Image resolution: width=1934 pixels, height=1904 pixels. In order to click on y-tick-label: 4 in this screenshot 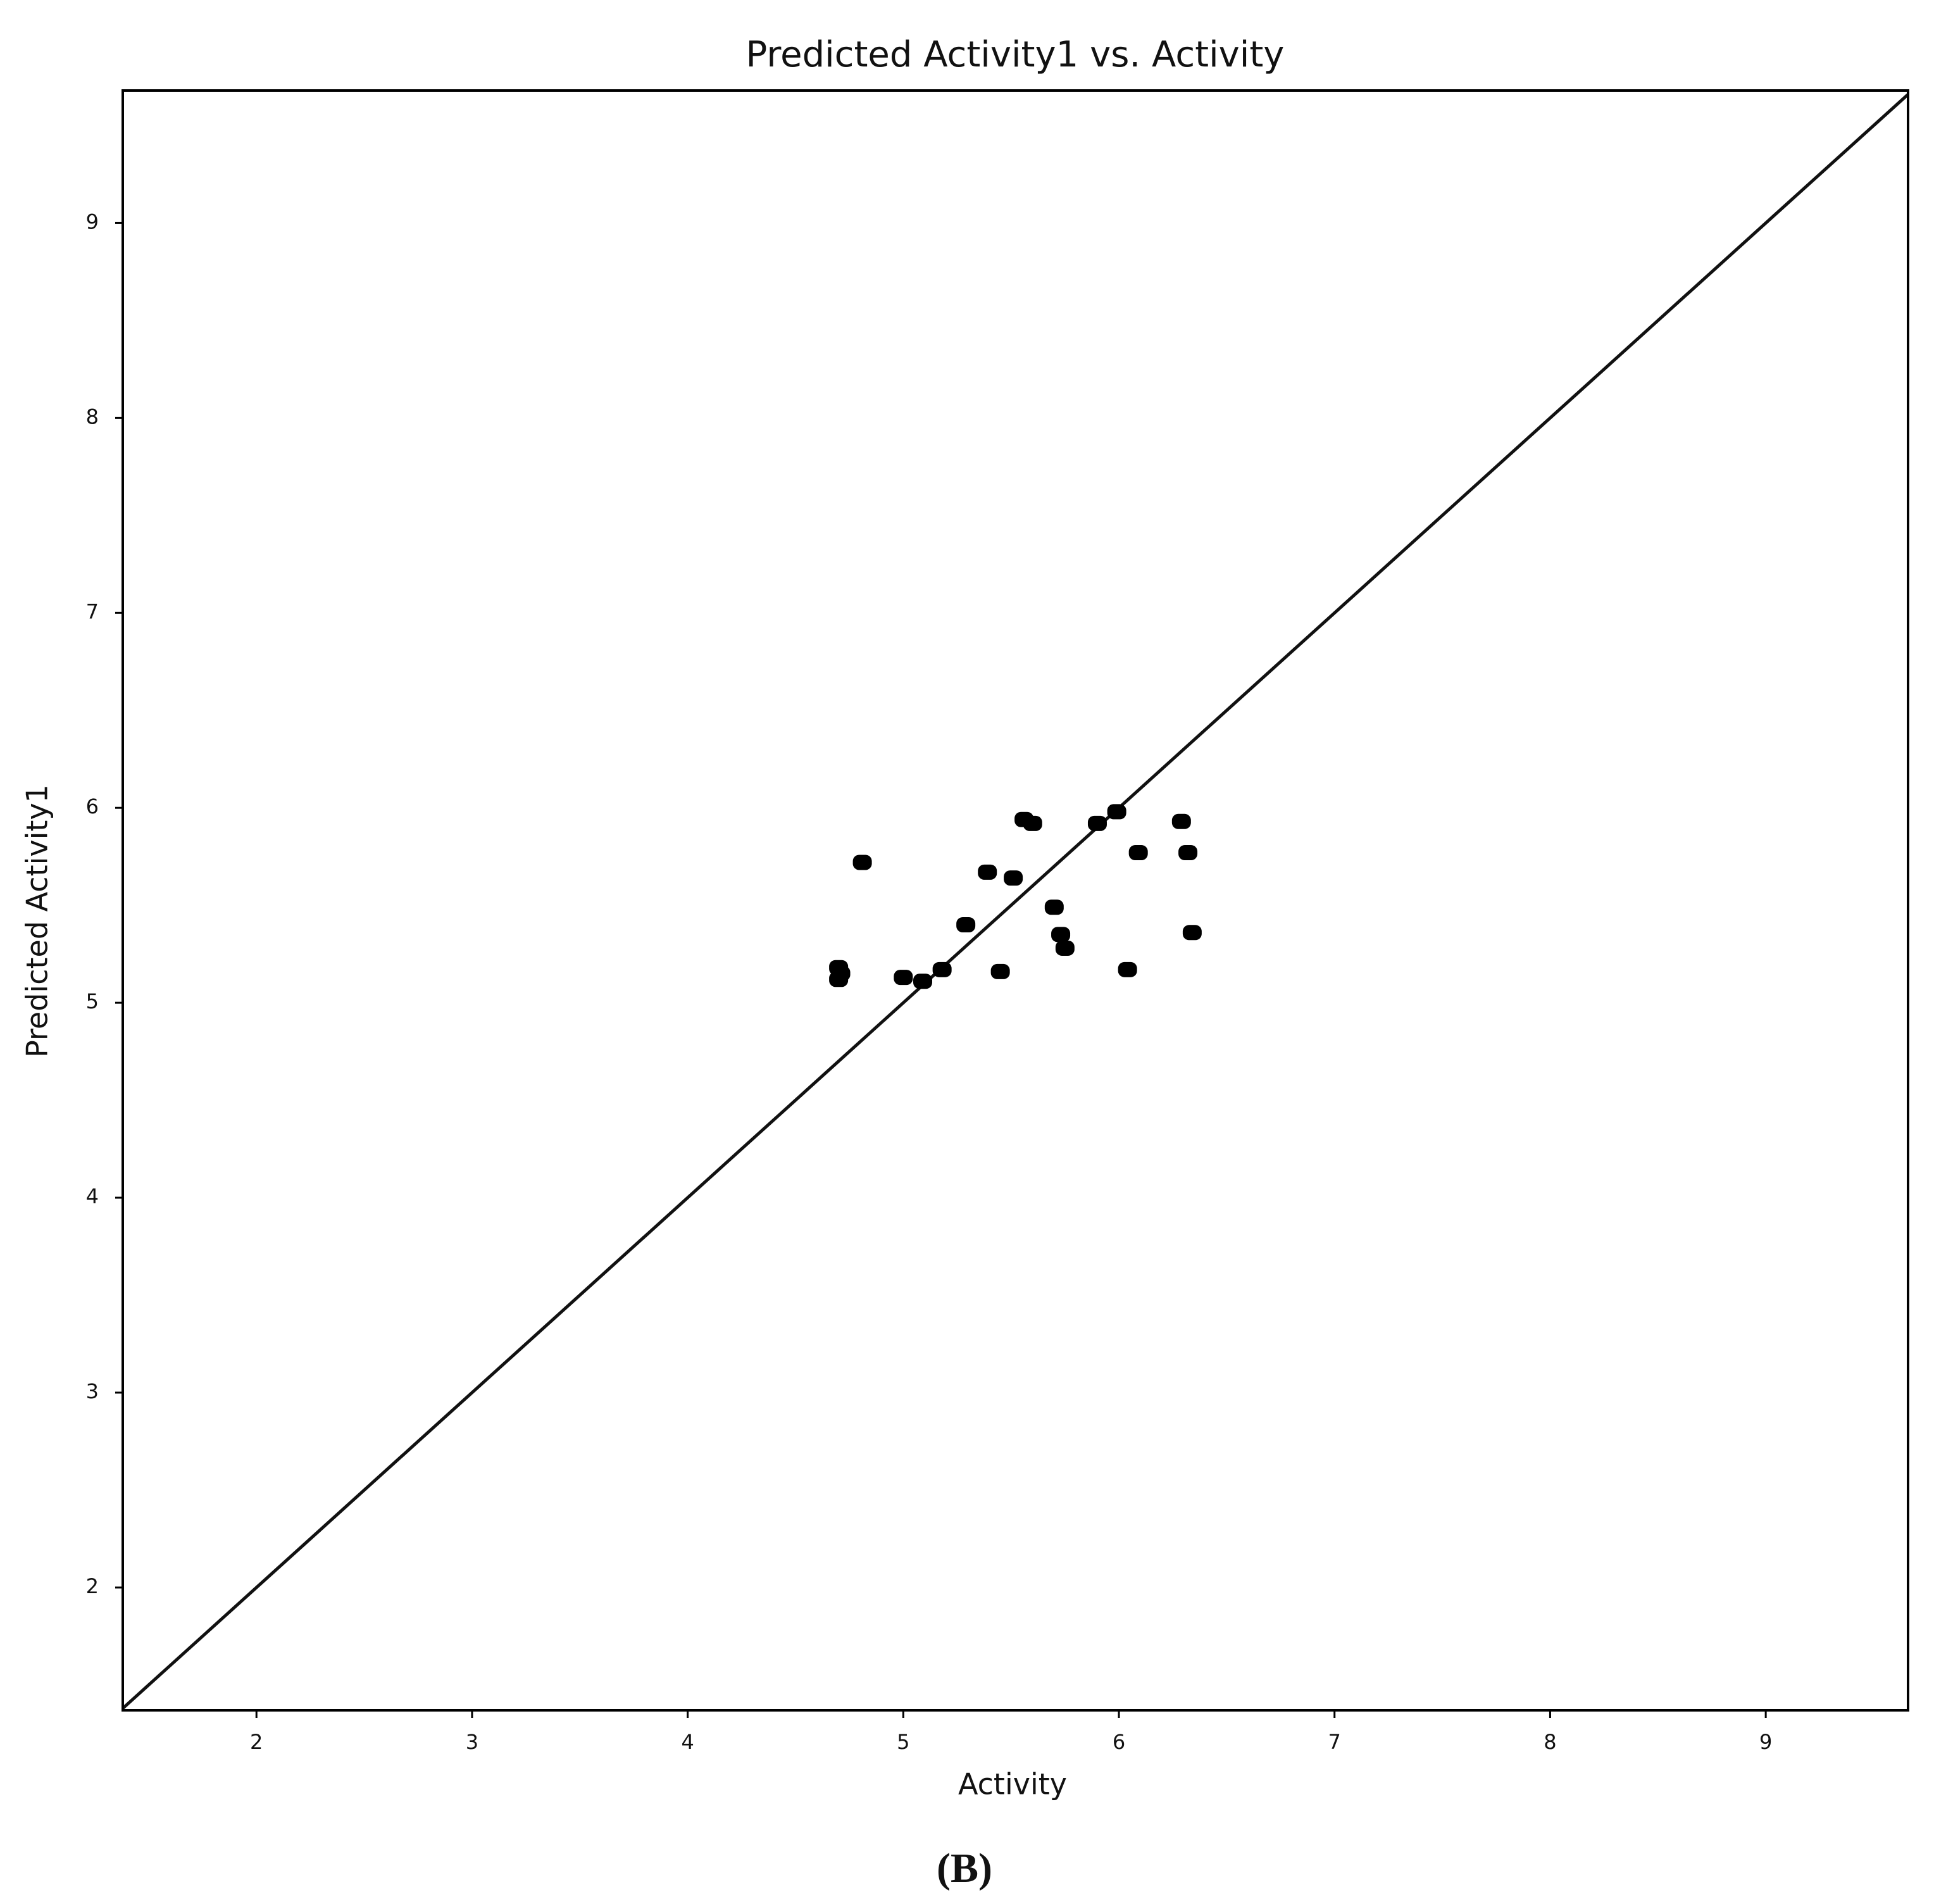, I will do `click(93, 1196)`.